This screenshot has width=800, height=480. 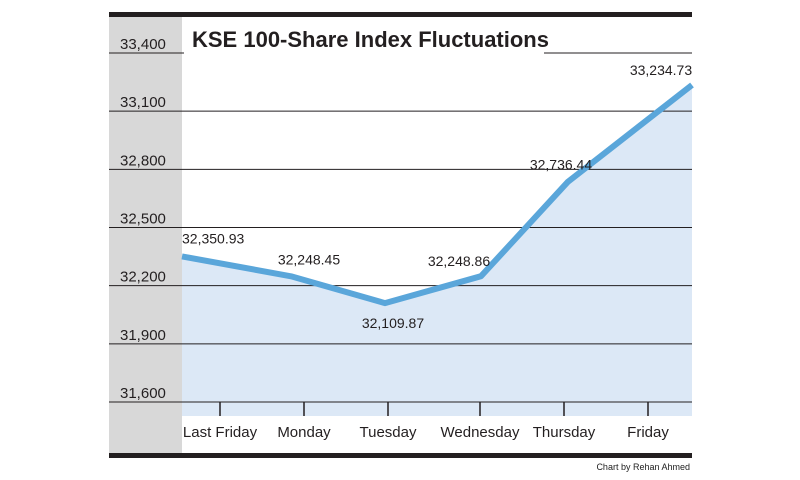 What do you see at coordinates (143, 44) in the screenshot?
I see `y-tick-label: 33,400` at bounding box center [143, 44].